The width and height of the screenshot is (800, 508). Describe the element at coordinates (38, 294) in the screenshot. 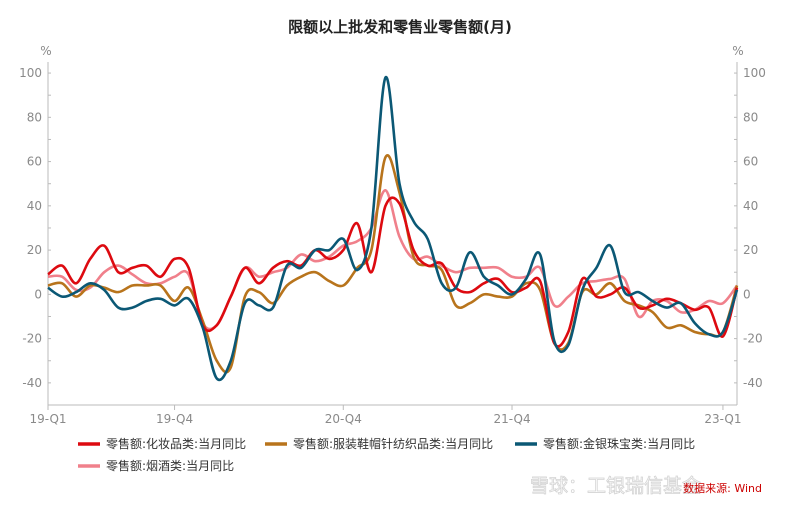

I see `y-tick-label-left: 0` at that location.